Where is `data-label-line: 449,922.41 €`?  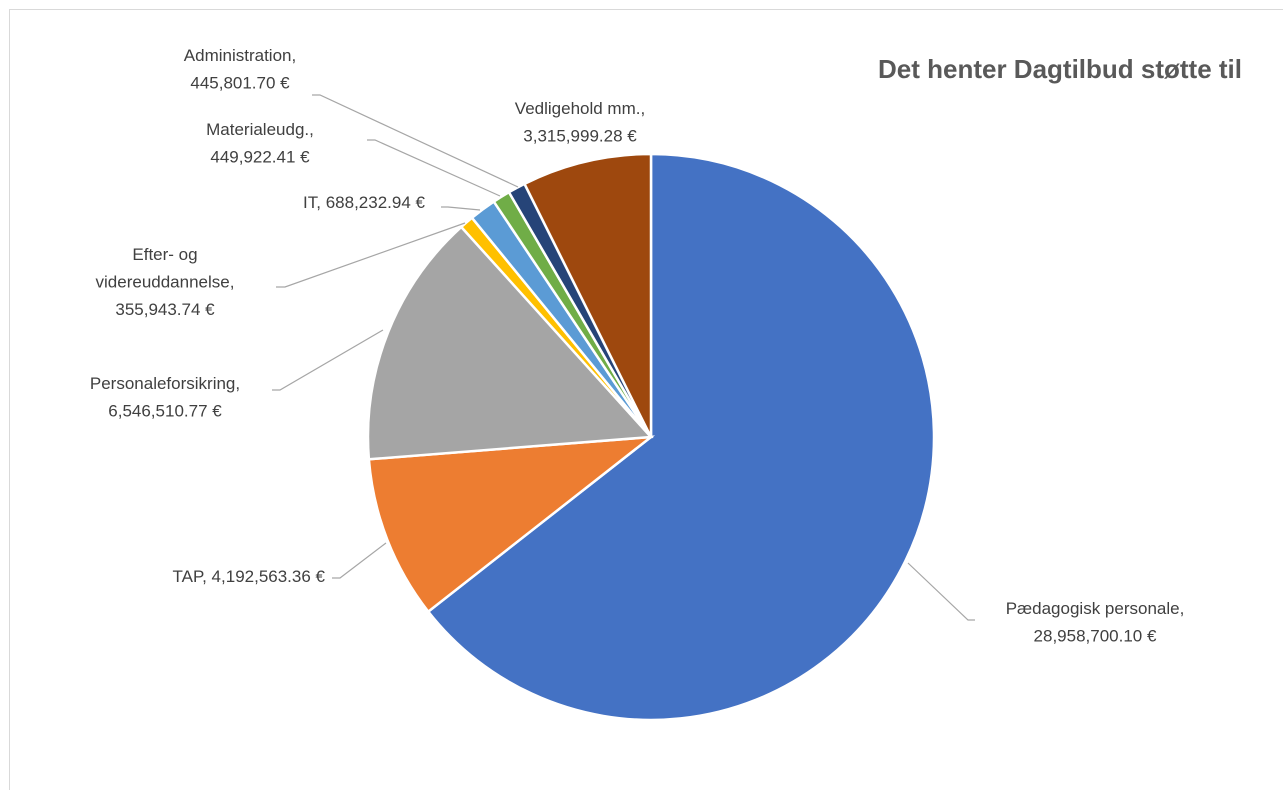 data-label-line: 449,922.41 € is located at coordinates (260, 157).